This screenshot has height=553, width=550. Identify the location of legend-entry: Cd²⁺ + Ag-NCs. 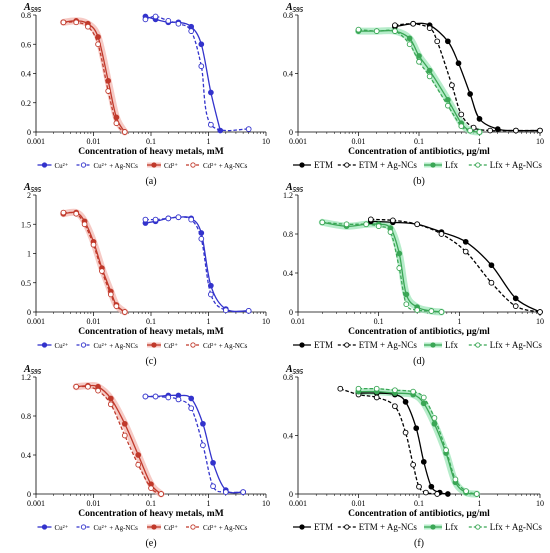
(217, 528).